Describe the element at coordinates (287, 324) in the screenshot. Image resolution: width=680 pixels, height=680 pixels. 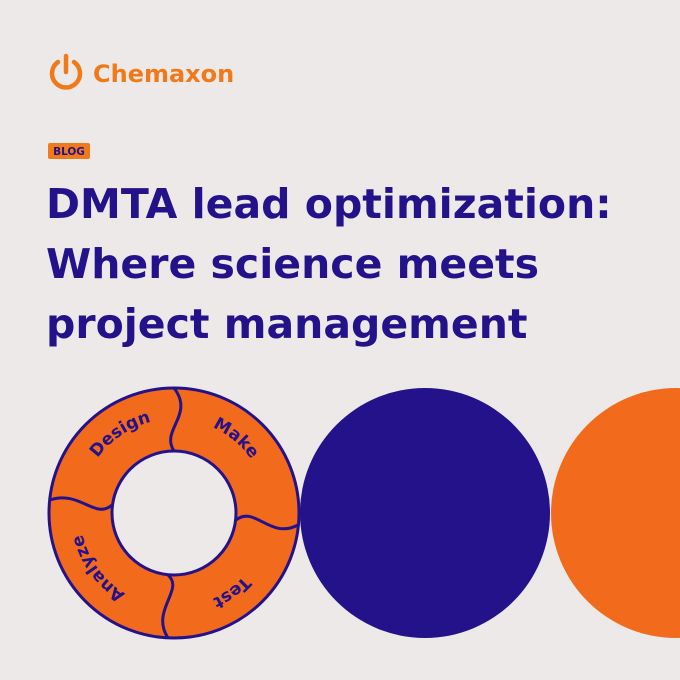
I see `title-line: project management` at that location.